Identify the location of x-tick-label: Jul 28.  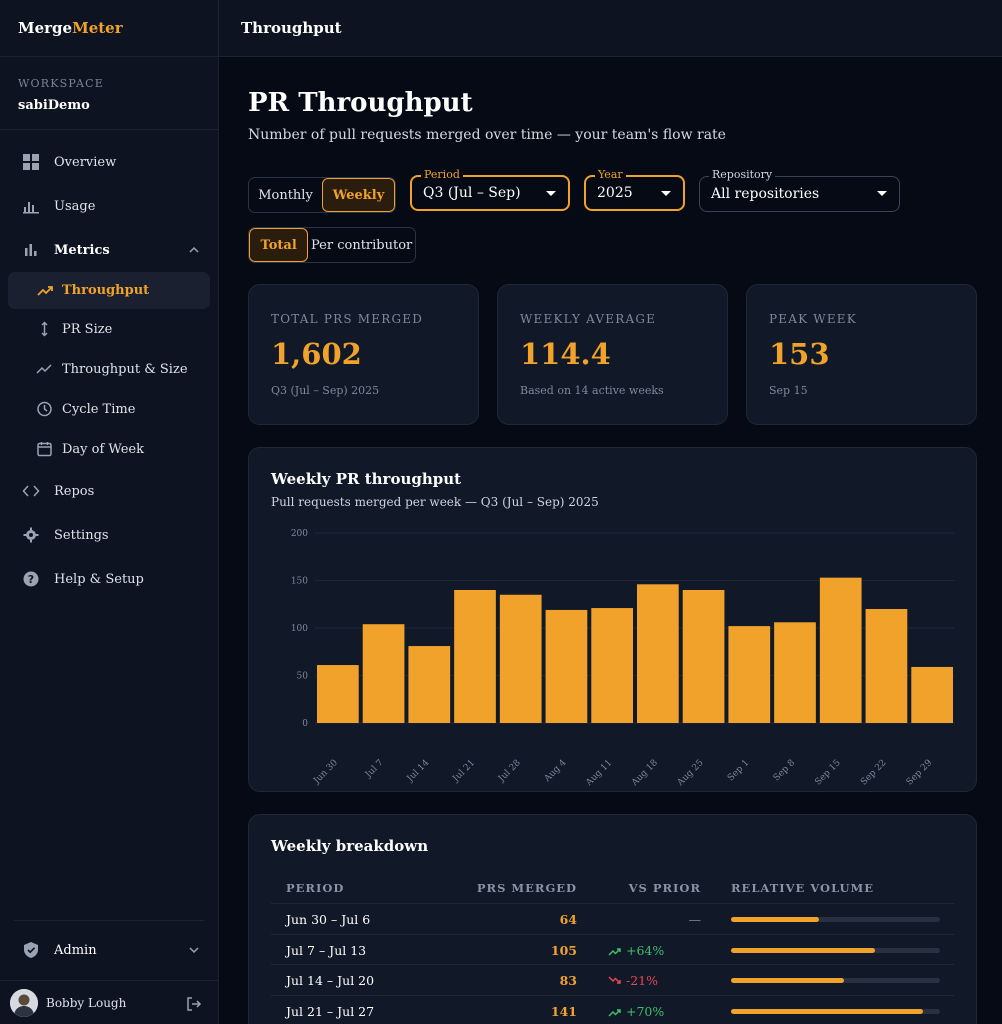
(509, 771).